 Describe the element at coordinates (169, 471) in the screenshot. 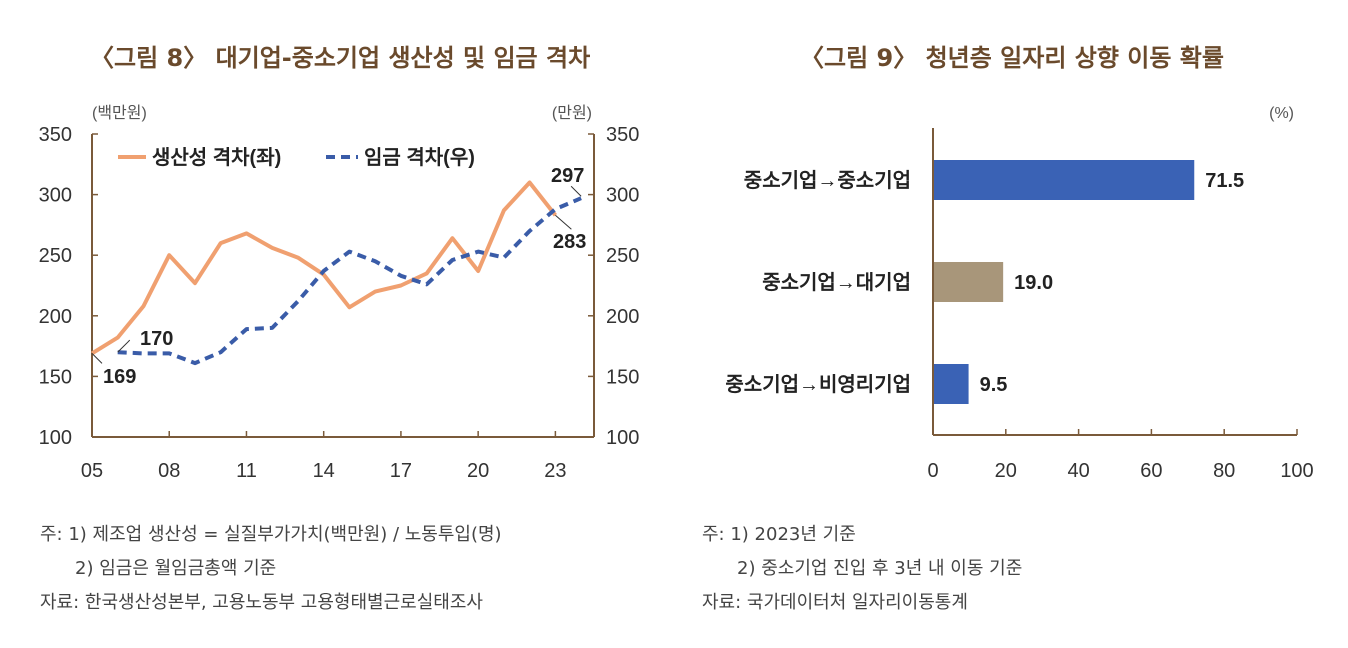

I see `x-tick-label: 08` at that location.